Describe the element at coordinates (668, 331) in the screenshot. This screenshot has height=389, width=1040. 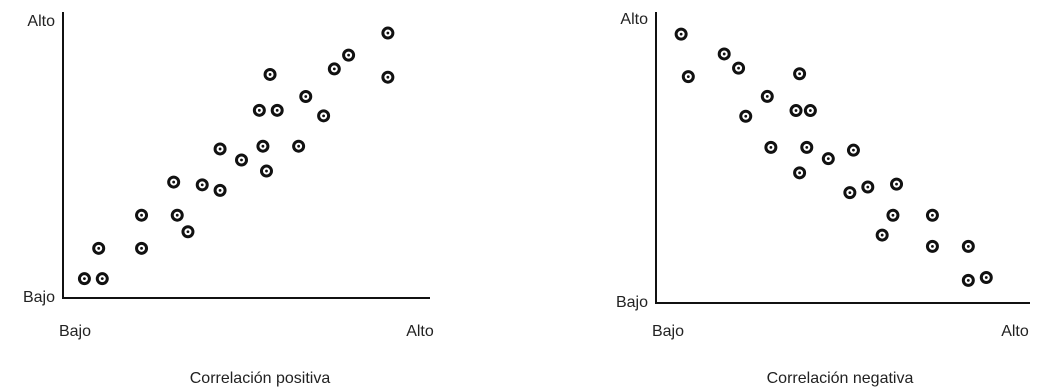
I see `x-tick-label: Bajo` at that location.